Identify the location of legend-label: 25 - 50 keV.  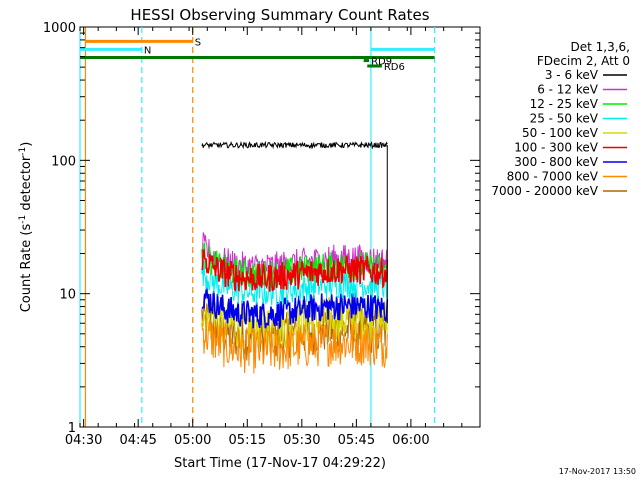
(564, 119).